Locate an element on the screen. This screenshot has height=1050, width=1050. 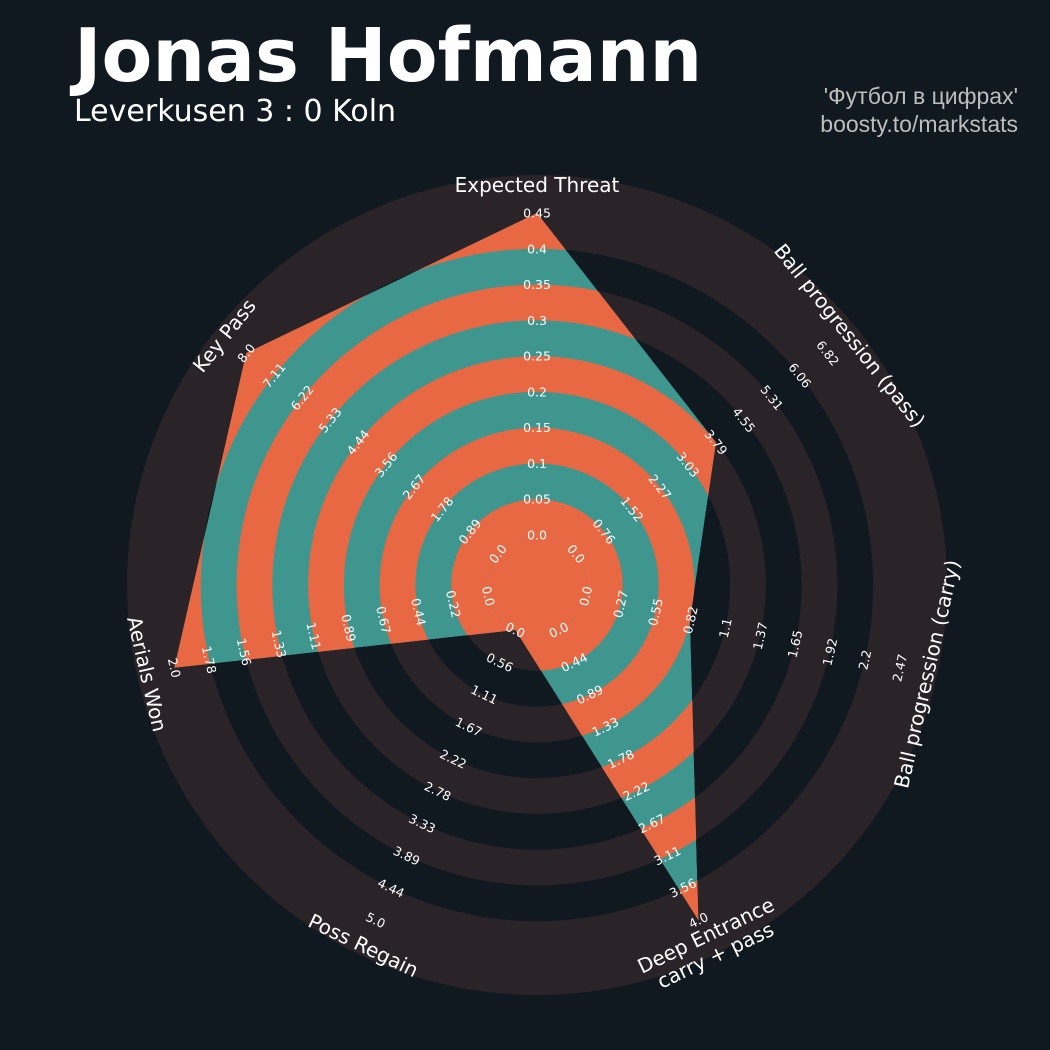
radar-center is located at coordinates (537, 585).